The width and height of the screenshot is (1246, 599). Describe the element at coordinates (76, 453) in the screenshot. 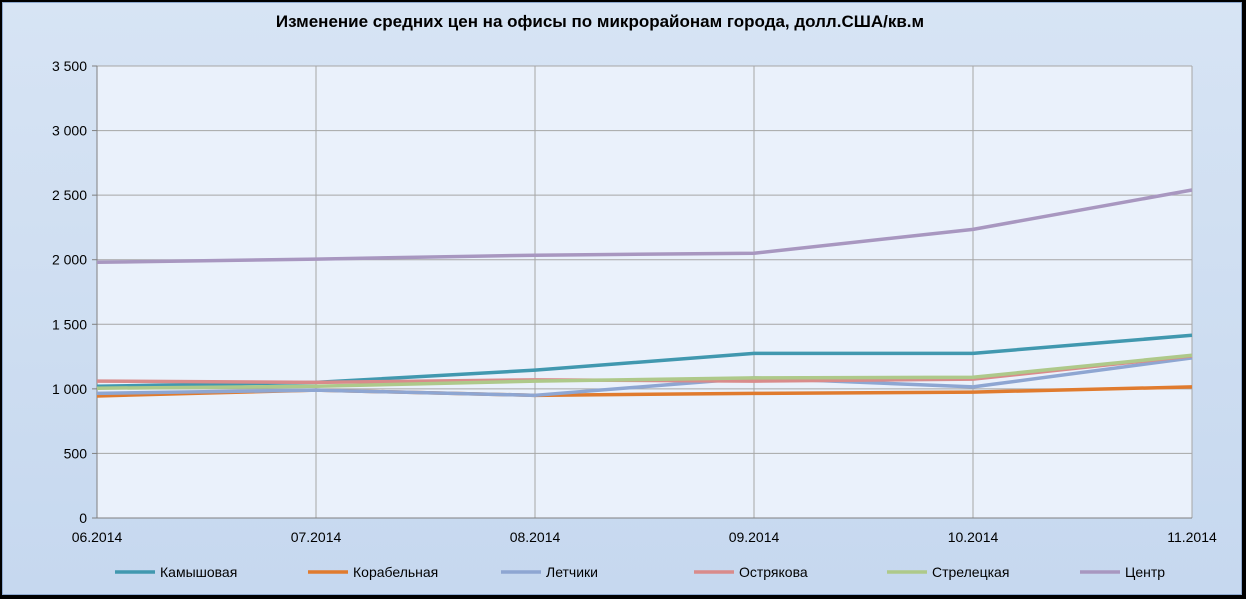

I see `y-tick-label: 500` at that location.